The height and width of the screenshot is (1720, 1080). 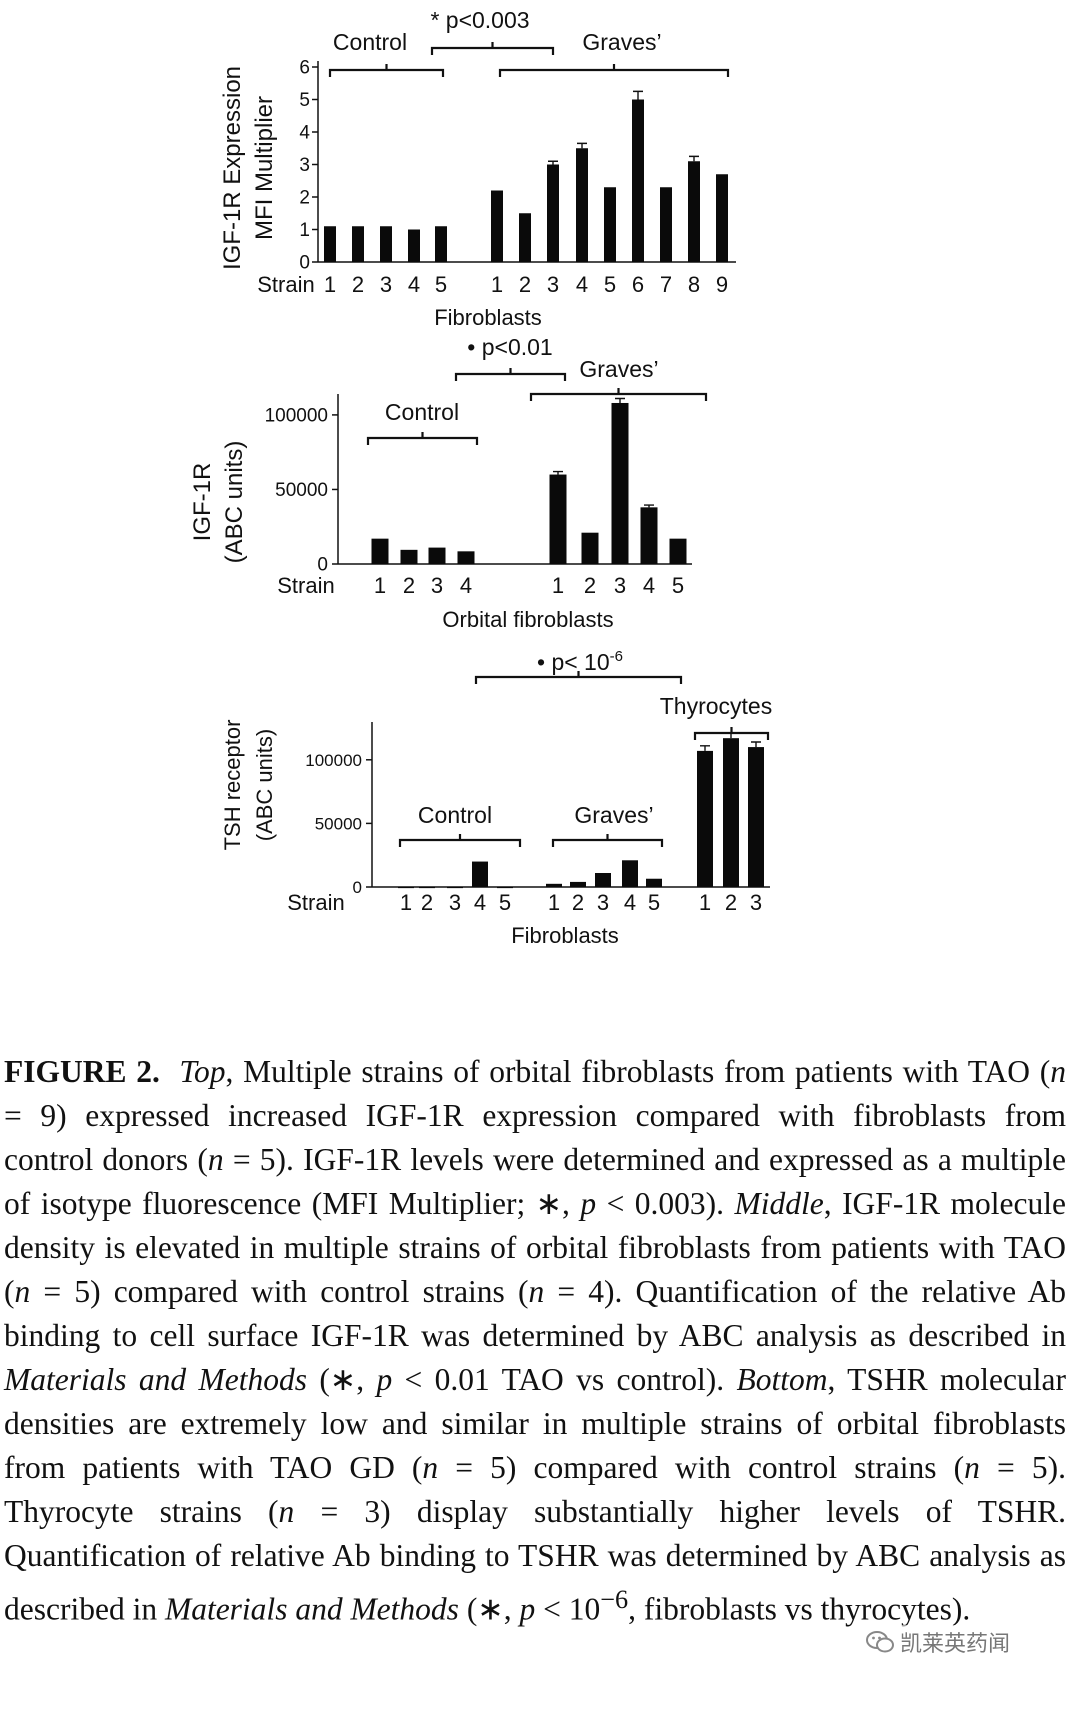 I want to click on panel-middle-group-label: Graves’, so click(x=618, y=369).